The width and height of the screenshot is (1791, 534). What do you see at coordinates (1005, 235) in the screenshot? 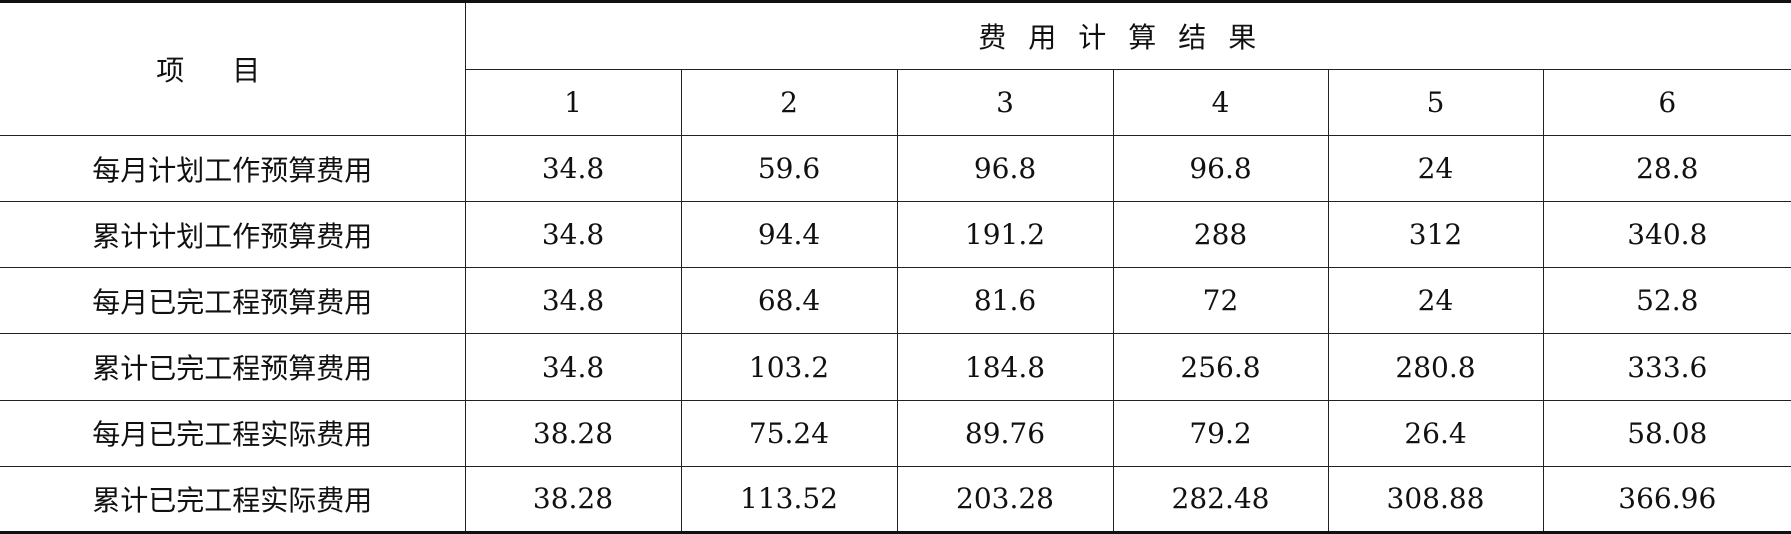
I see `table-cell: 191.2` at bounding box center [1005, 235].